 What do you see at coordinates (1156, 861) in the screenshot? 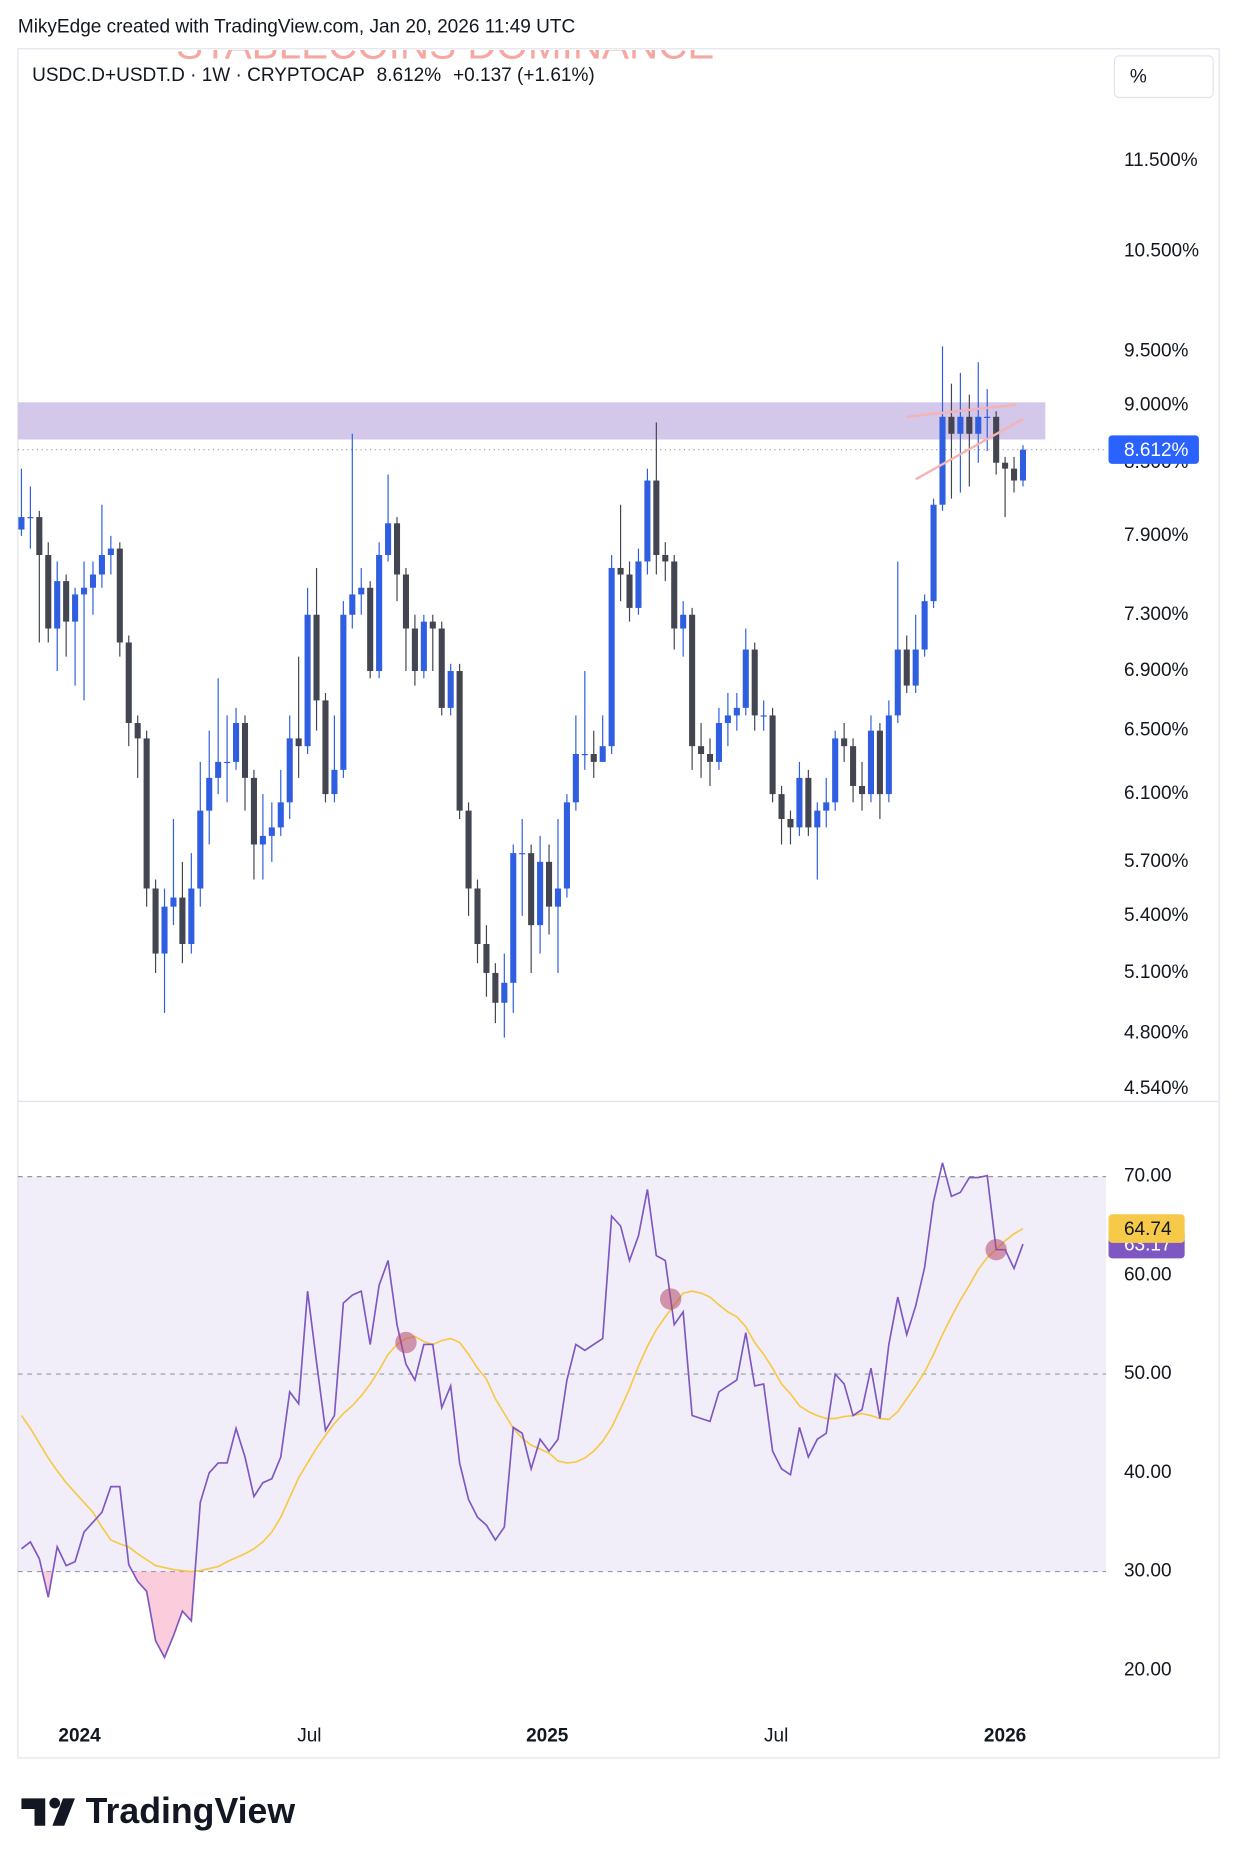
I see `y-tick-label: 5.700%` at bounding box center [1156, 861].